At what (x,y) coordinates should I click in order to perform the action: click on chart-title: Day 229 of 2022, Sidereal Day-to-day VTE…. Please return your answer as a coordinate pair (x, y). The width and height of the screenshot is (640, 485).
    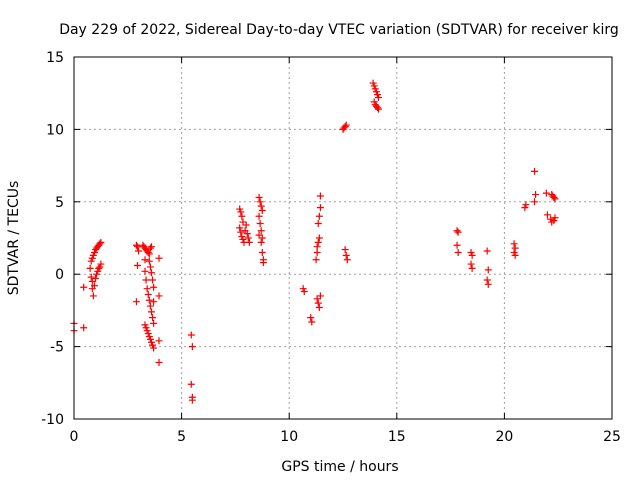
    Looking at the image, I should click on (339, 30).